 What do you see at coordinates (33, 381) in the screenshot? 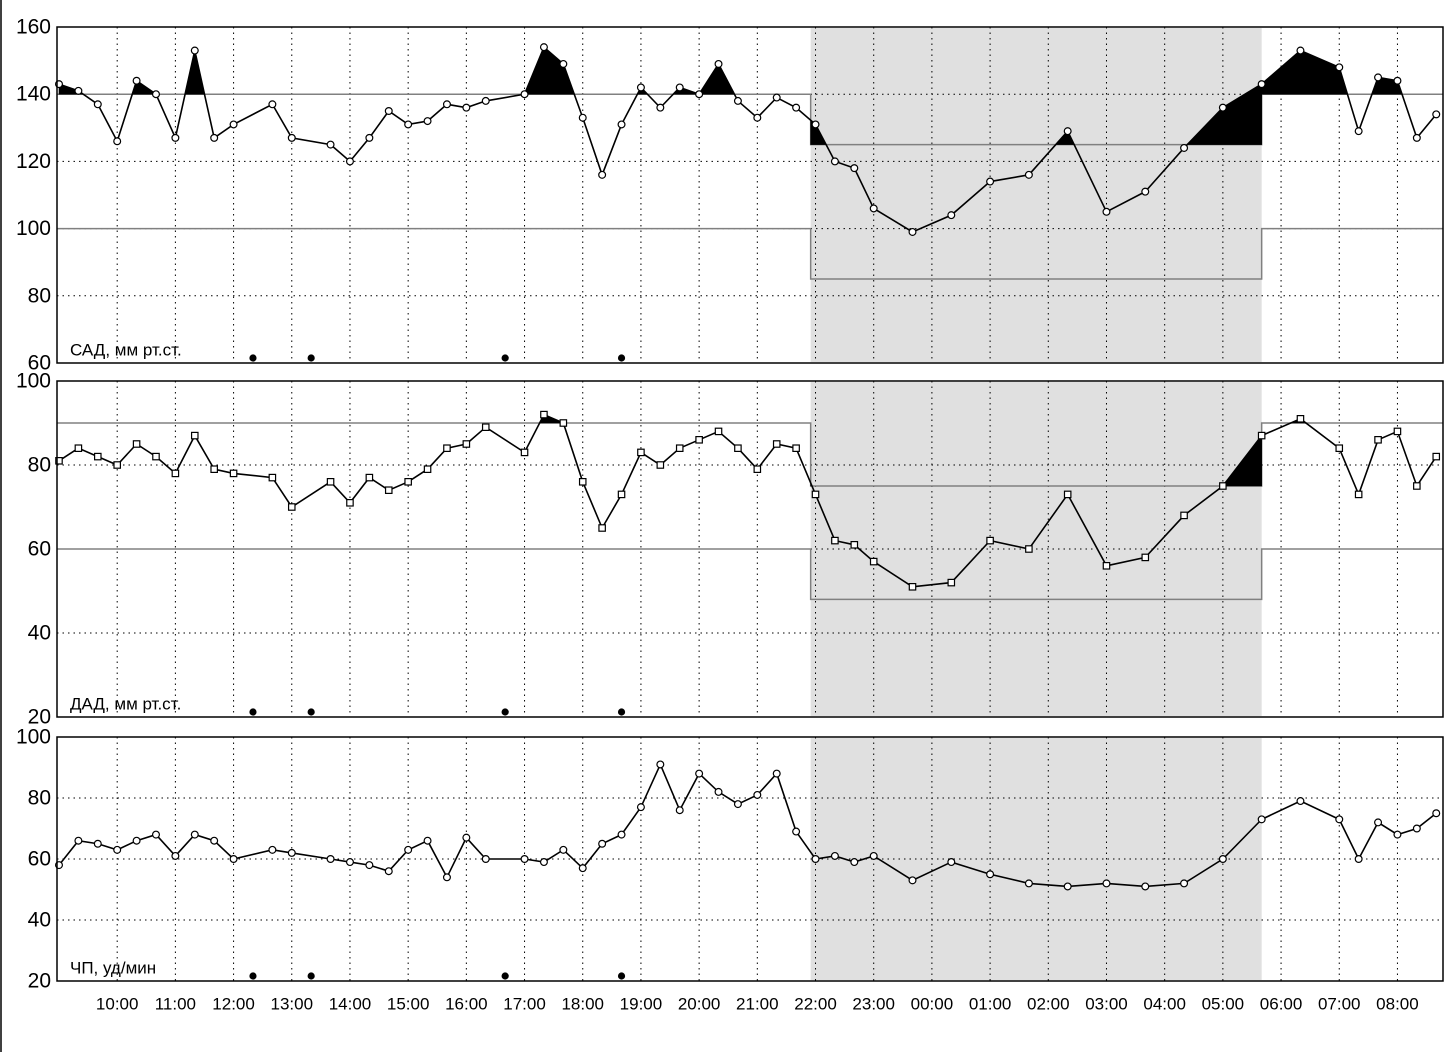
I see `y-tick-label: 100` at bounding box center [33, 381].